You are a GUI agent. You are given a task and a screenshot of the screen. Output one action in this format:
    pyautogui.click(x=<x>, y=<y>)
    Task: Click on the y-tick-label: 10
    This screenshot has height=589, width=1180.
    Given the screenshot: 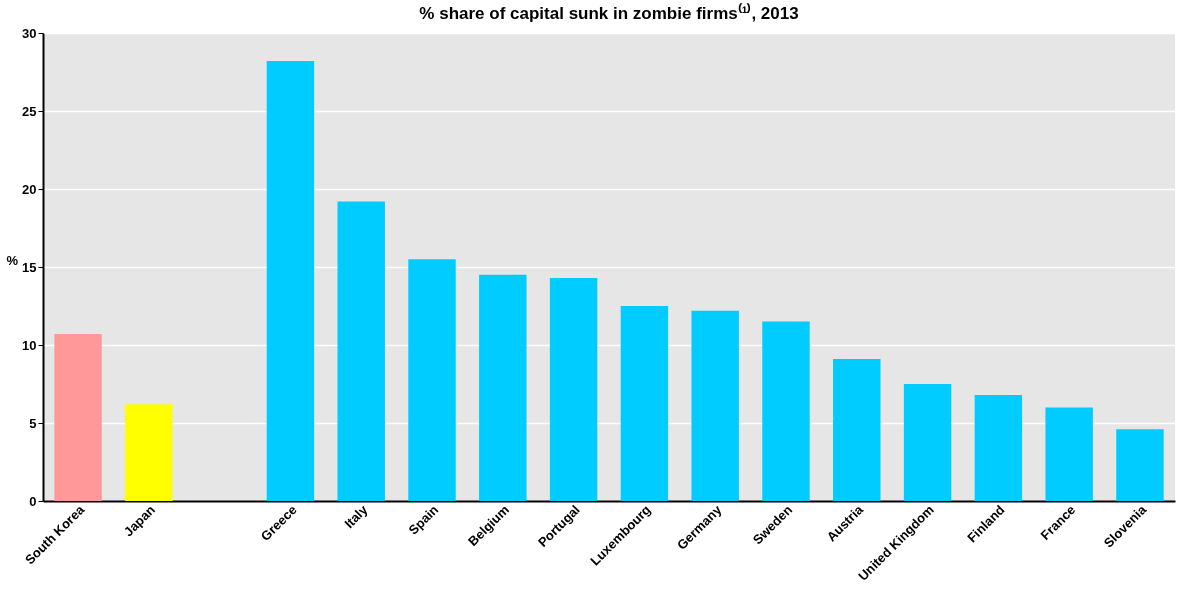 What is the action you would take?
    pyautogui.click(x=29, y=345)
    